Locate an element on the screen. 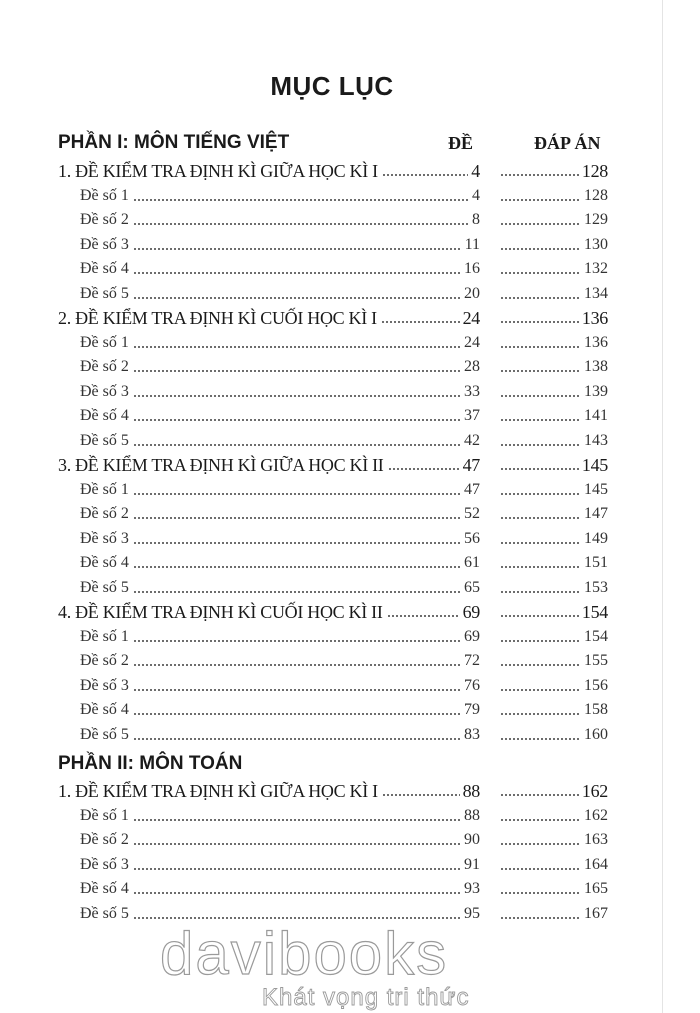 The height and width of the screenshot is (1013, 700). dap-an-column: 163 is located at coordinates (554, 840).